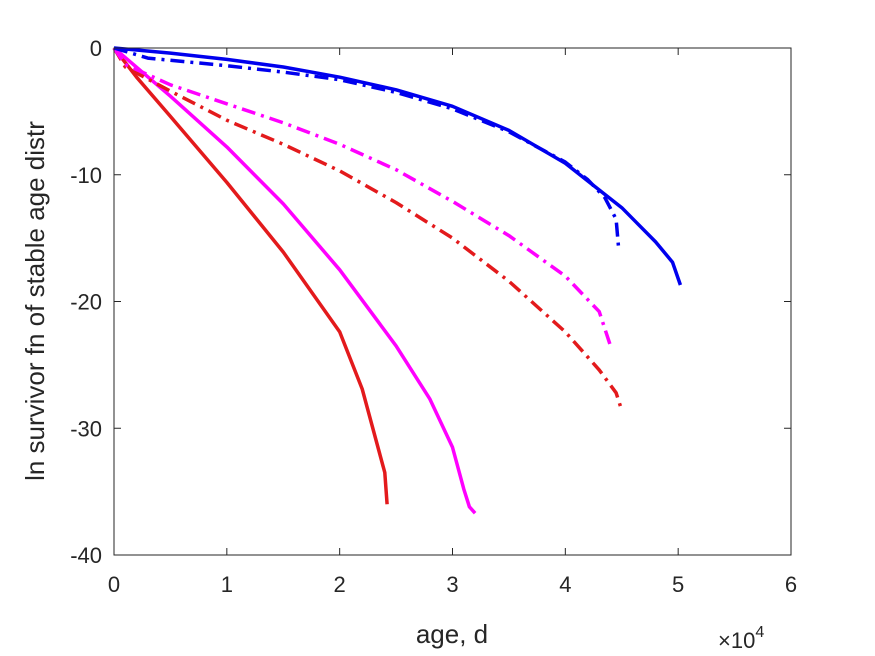  I want to click on y-tick-label: -20, so click(86, 302).